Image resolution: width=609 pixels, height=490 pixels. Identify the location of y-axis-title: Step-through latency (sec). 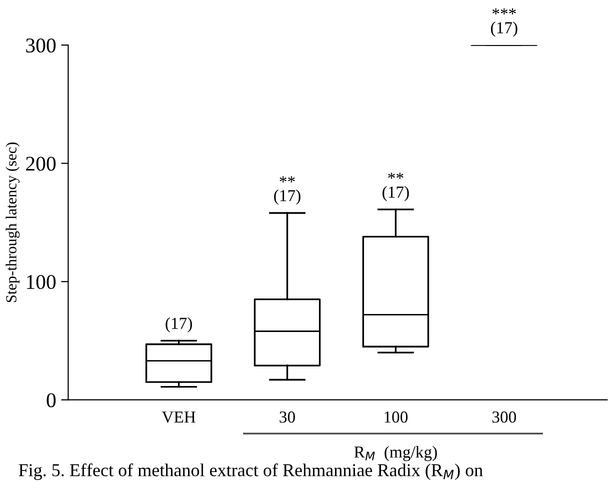
(13, 222).